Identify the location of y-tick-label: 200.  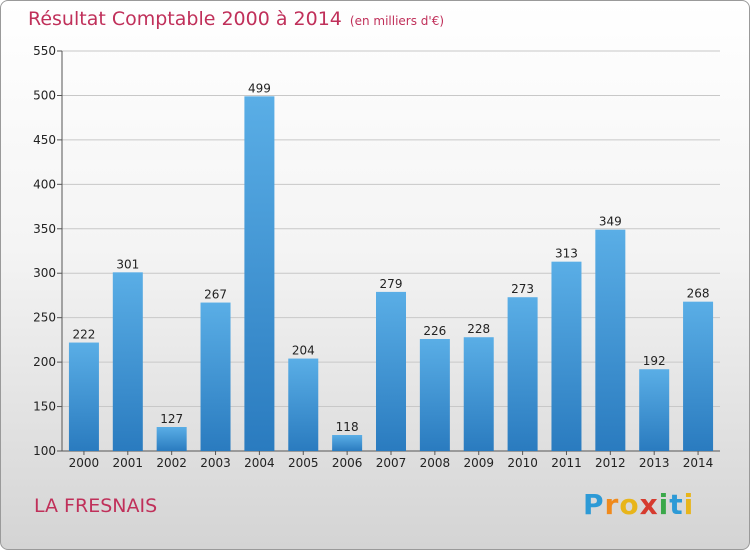
(44, 362).